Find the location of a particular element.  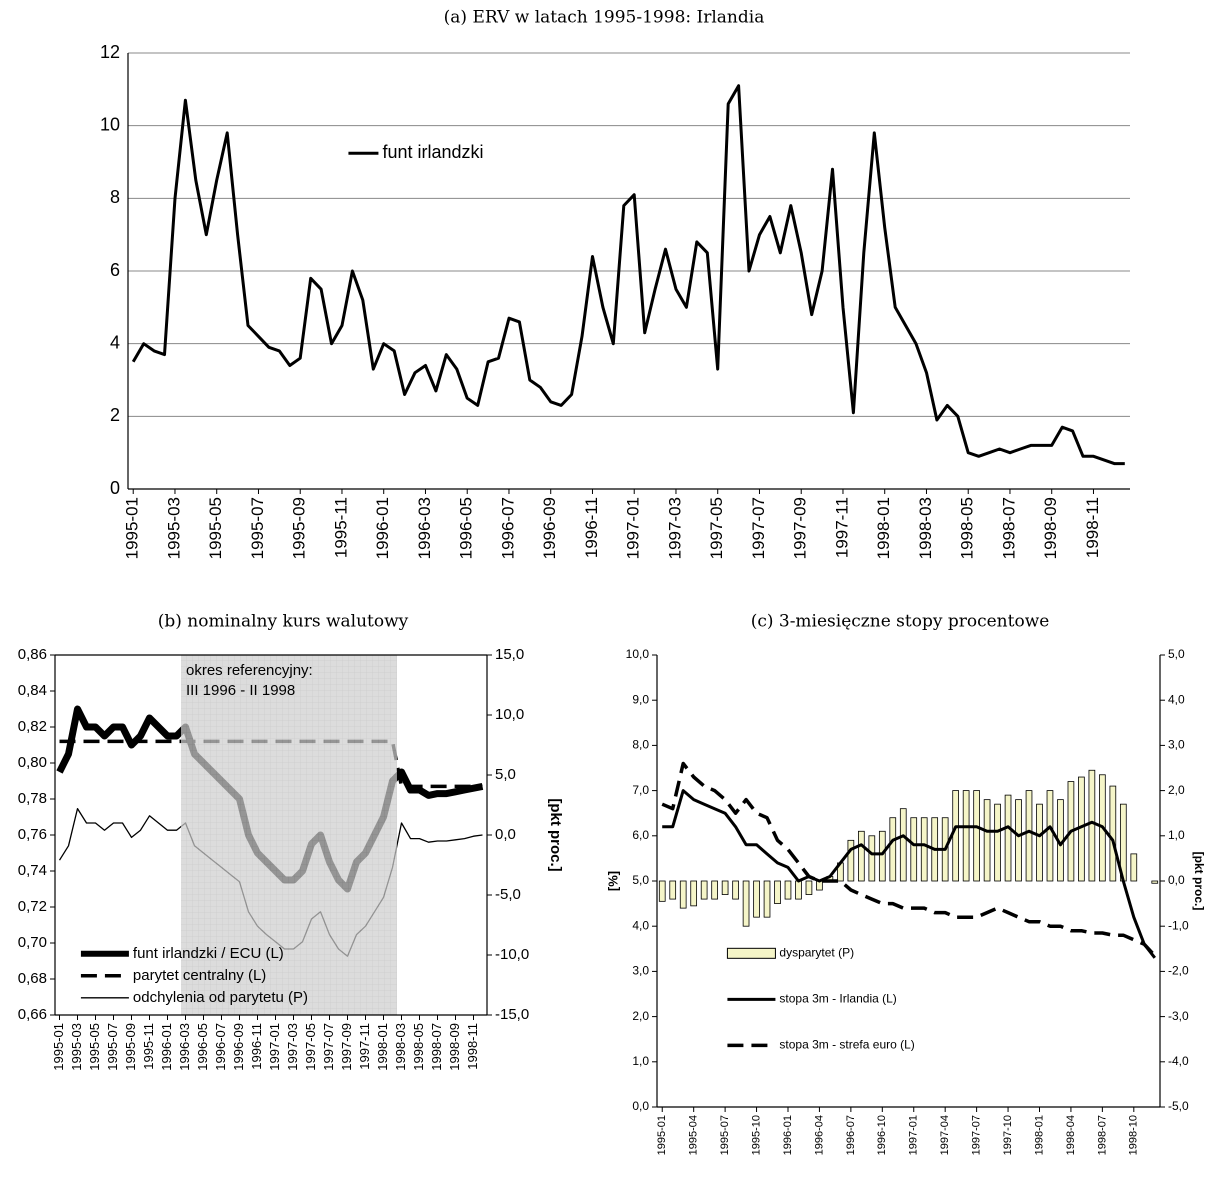

y-tick-label: 0,78 is located at coordinates (32, 798).